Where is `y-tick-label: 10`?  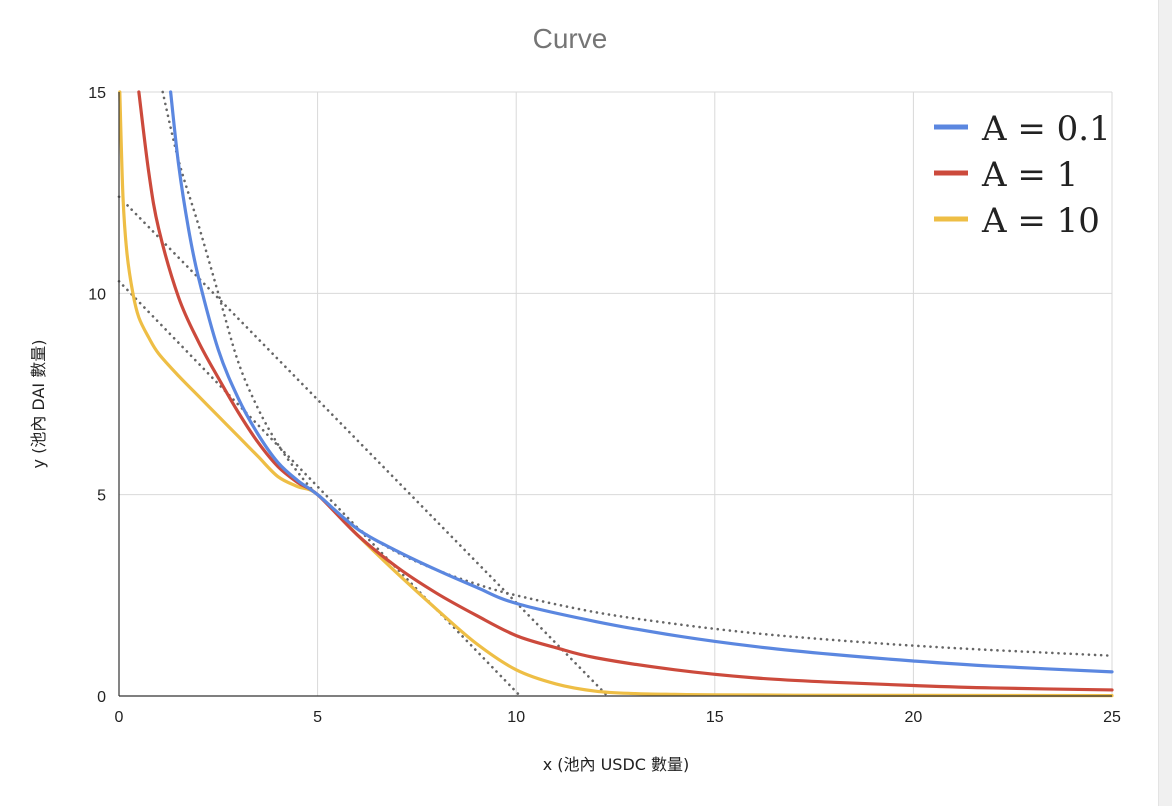
y-tick-label: 10 is located at coordinates (97, 294).